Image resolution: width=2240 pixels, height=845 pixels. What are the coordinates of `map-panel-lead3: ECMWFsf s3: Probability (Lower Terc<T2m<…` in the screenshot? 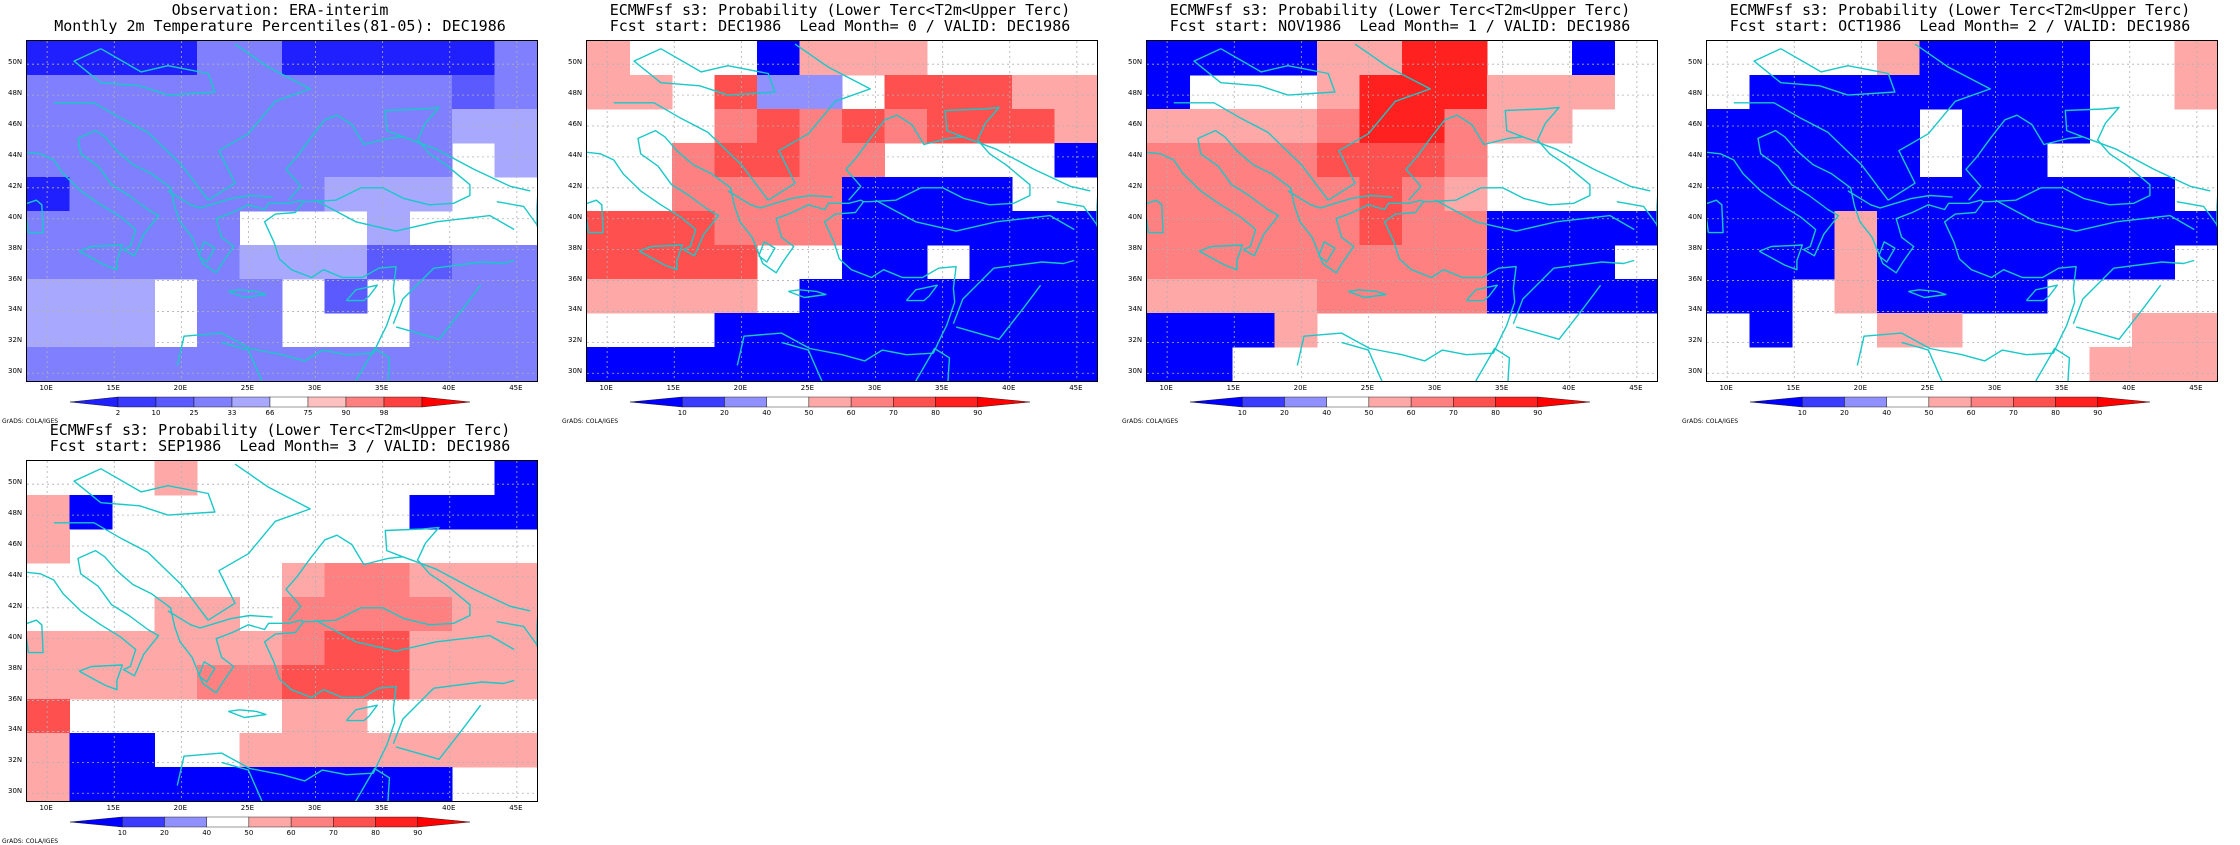 It's located at (280, 632).